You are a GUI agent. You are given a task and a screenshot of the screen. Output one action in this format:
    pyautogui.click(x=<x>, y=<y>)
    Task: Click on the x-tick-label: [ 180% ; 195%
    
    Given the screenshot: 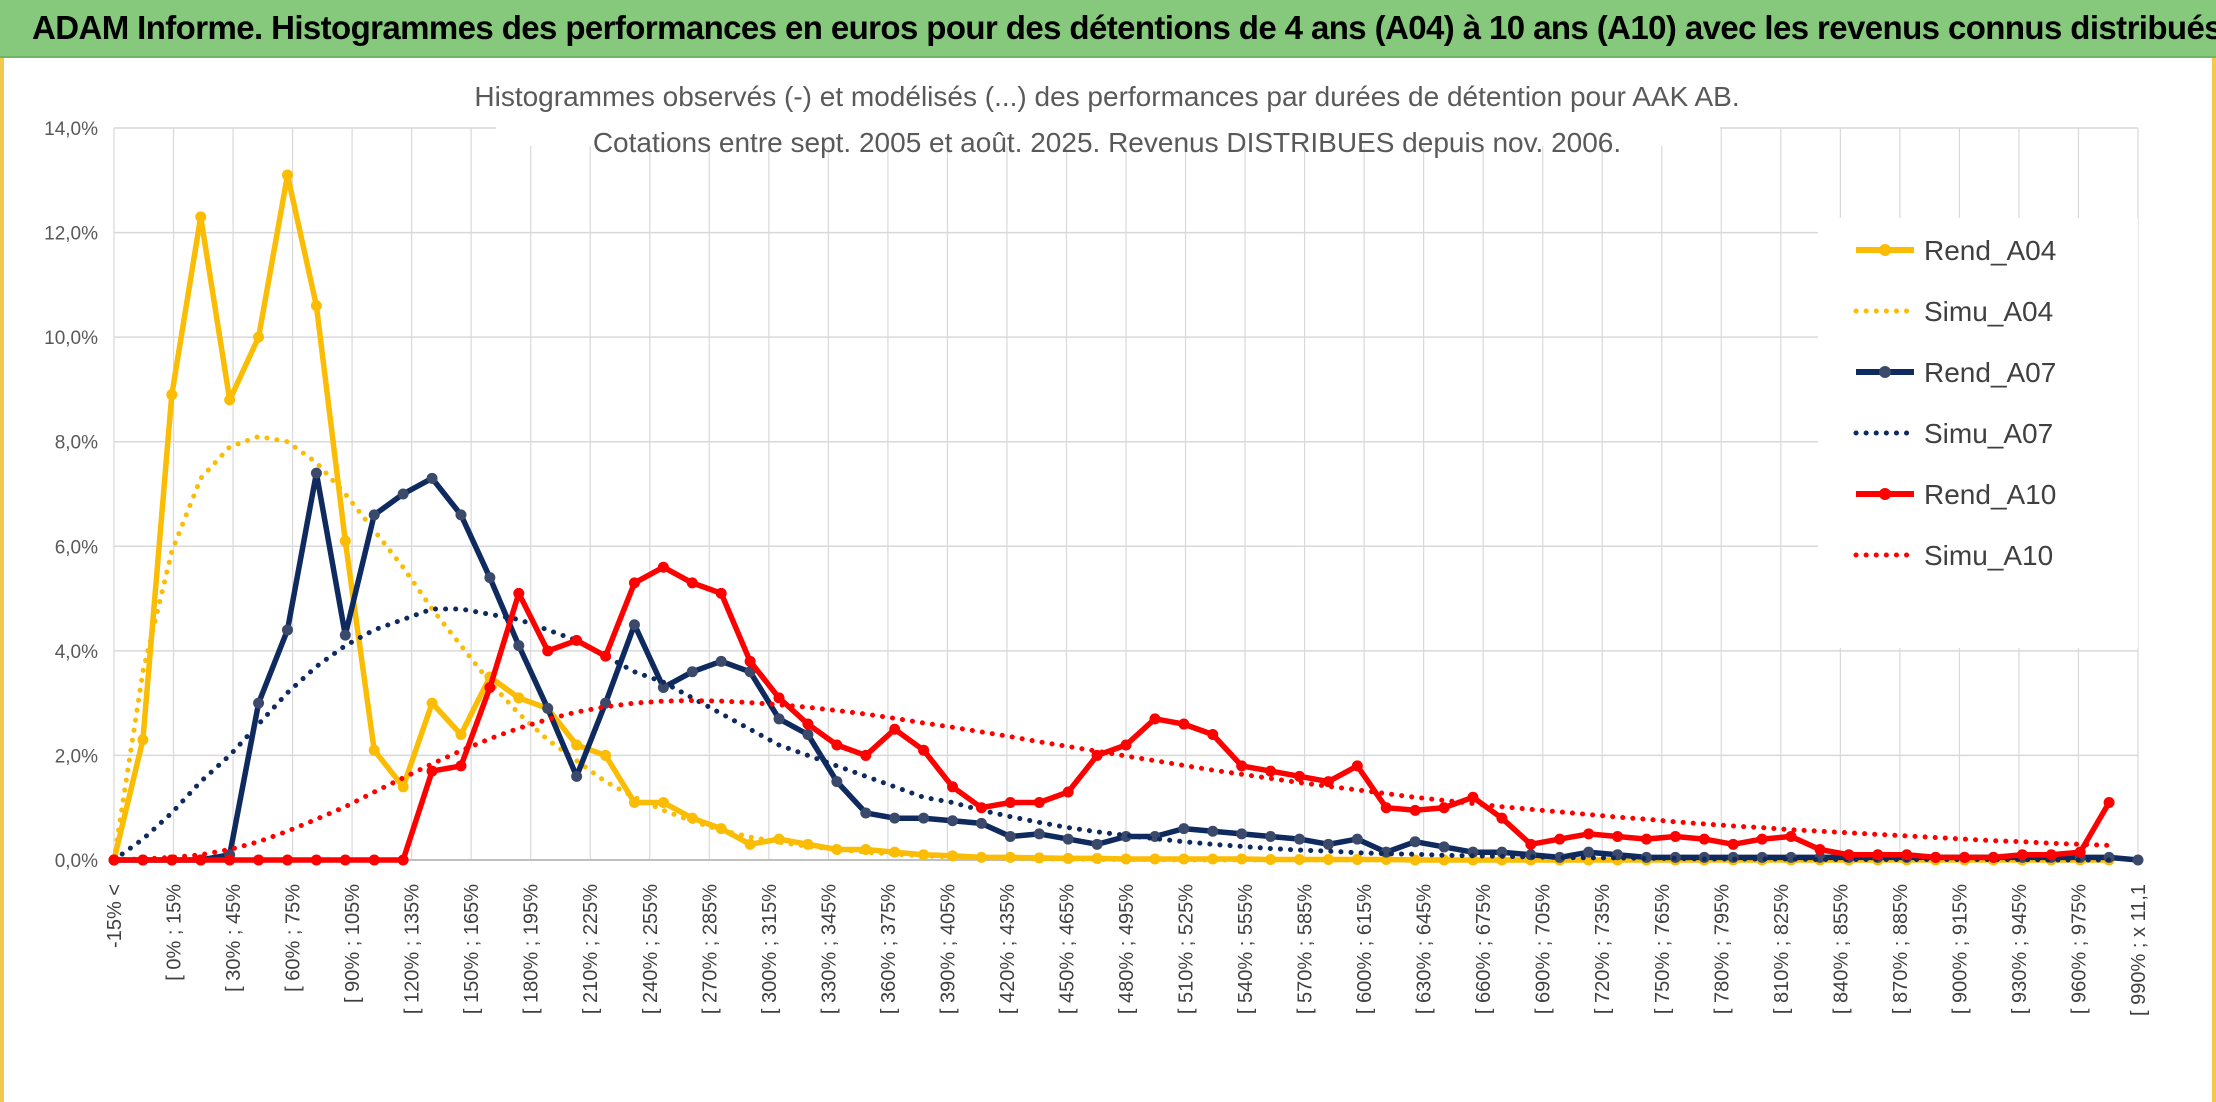 What is the action you would take?
    pyautogui.click(x=532, y=949)
    